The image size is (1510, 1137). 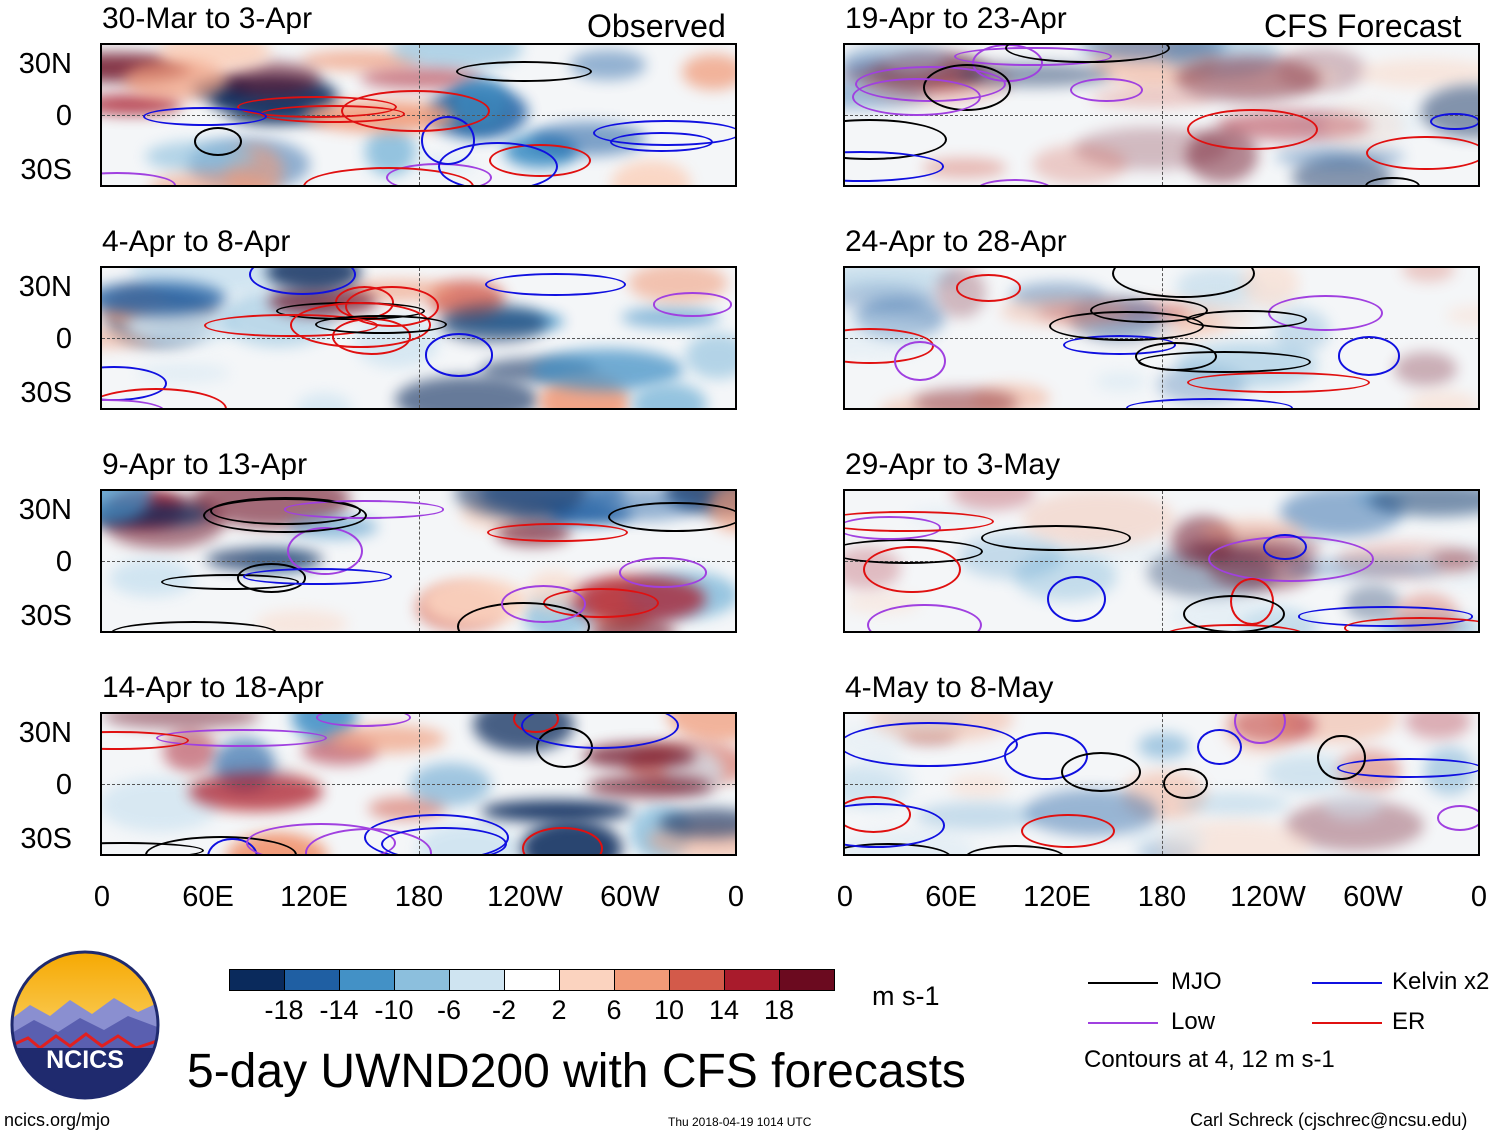 I want to click on colorbar-labels: -18 -14 -10 -6 -2 2 6 10 14 18, so click(x=531, y=1012).